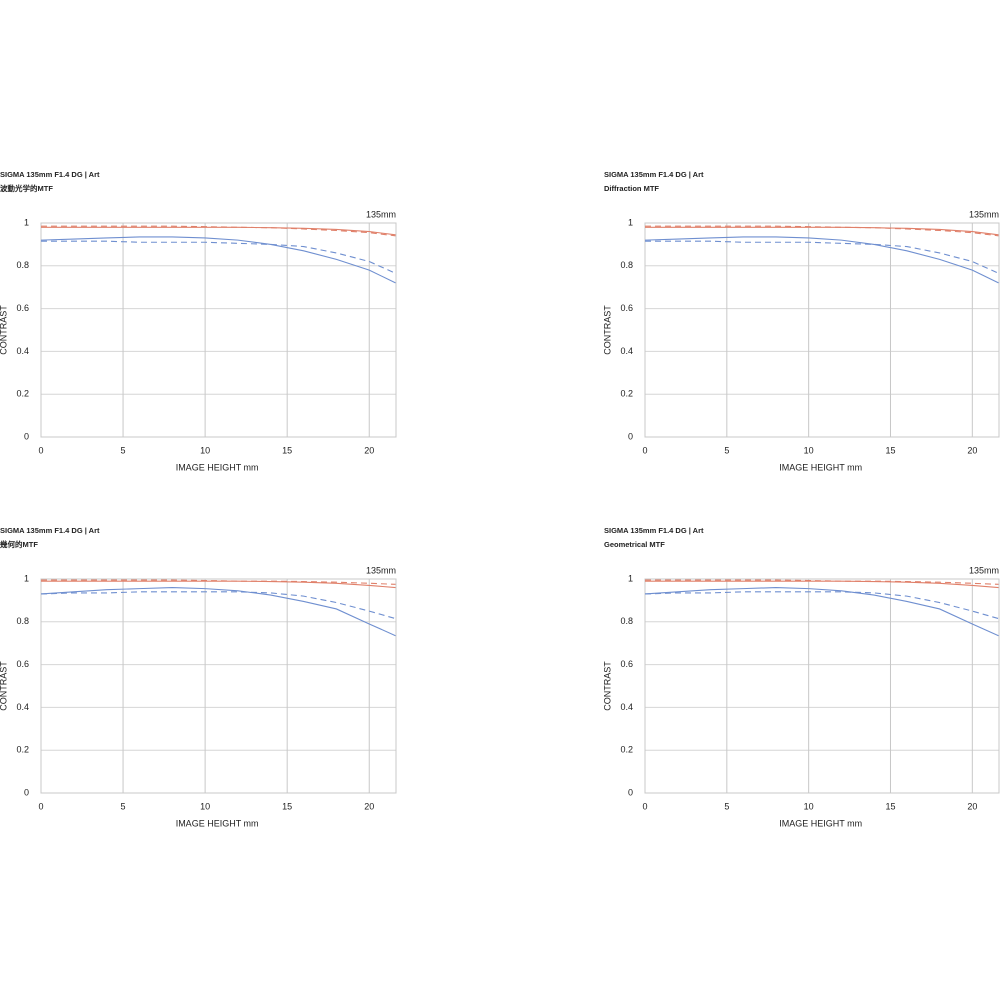 Image resolution: width=1000 pixels, height=1005 pixels. I want to click on chart-subtitle: 波動光学的MTF, so click(26, 188).